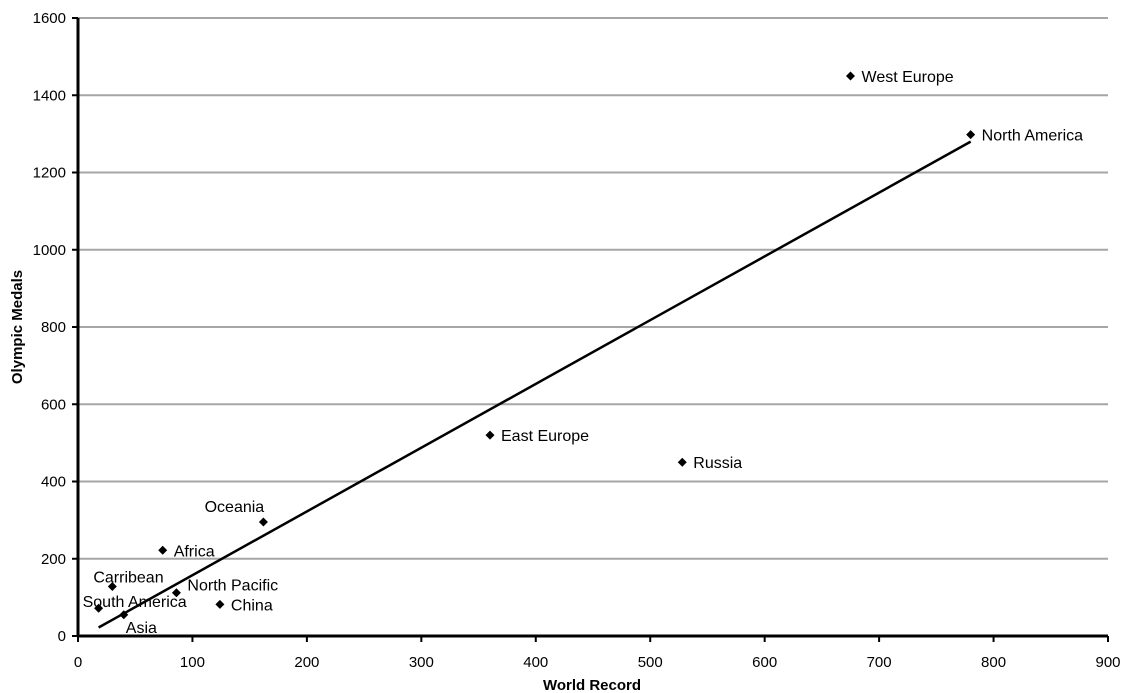  What do you see at coordinates (545, 436) in the screenshot?
I see `point-label-east-europe: East Europe` at bounding box center [545, 436].